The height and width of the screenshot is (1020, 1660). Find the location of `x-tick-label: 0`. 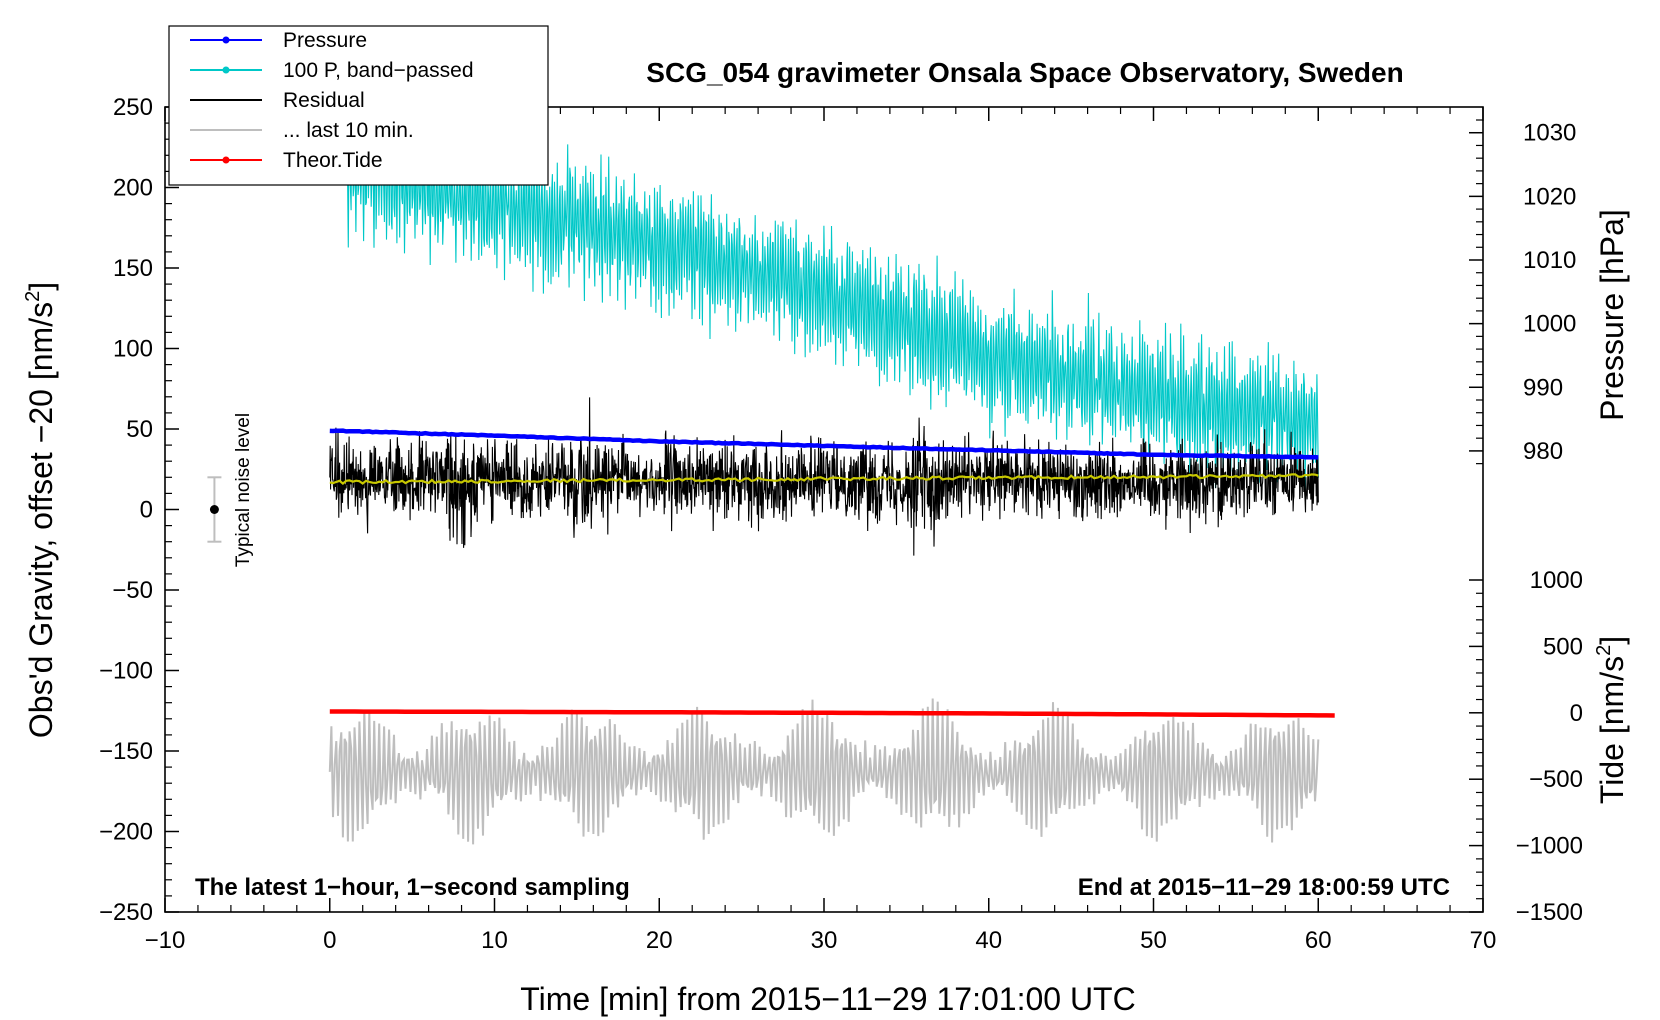

x-tick-label: 0 is located at coordinates (329, 940).